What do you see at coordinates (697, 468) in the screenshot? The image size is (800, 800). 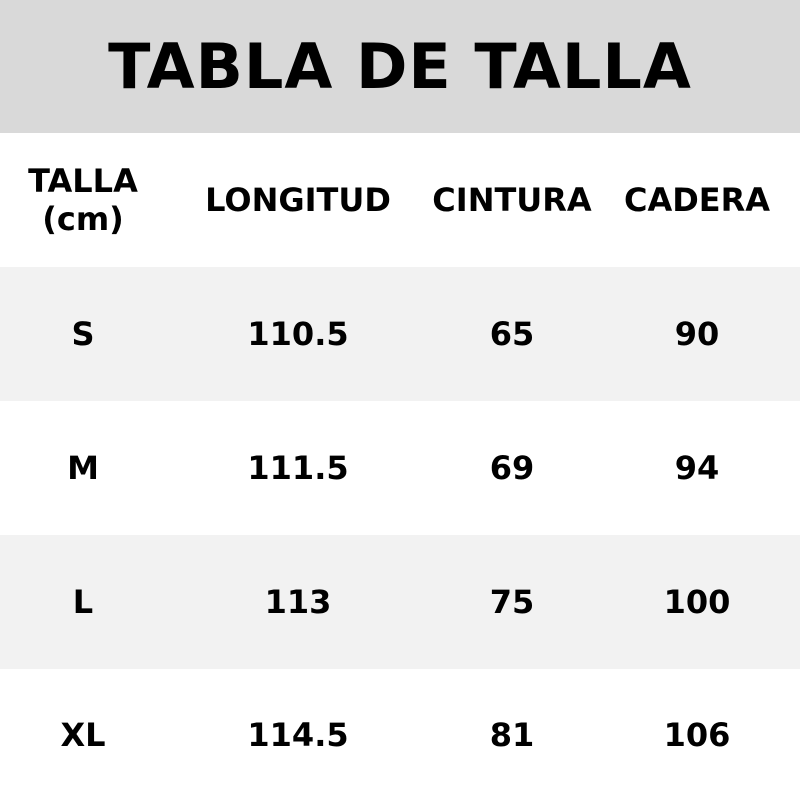 I see `hip-cell: 94` at bounding box center [697, 468].